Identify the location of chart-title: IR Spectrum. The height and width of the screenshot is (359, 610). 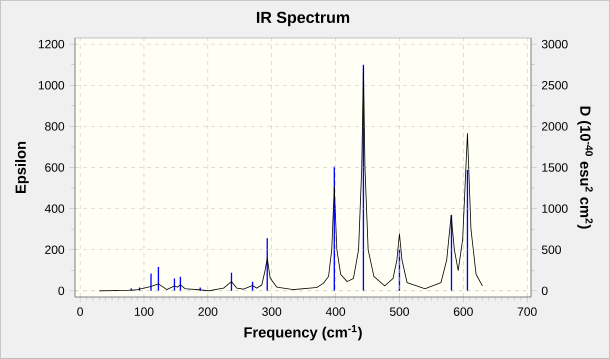
(303, 19).